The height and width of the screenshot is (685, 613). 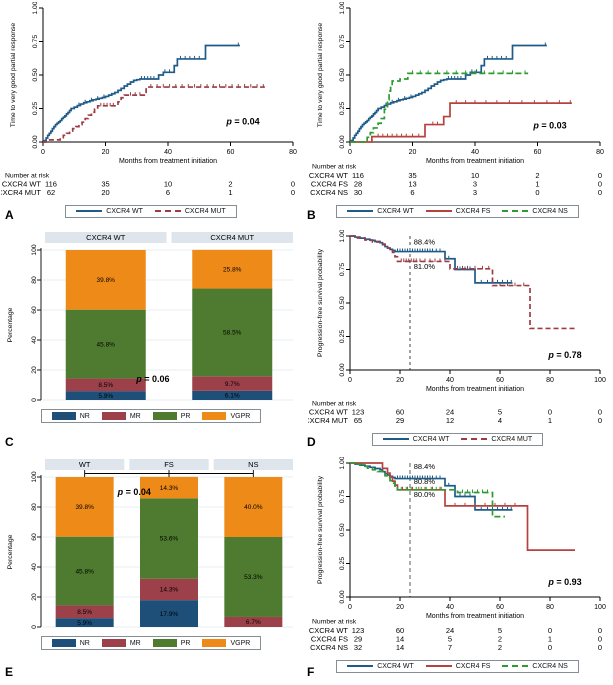 What do you see at coordinates (205, 211) in the screenshot?
I see `legend-label: CXCR4 MUT` at bounding box center [205, 211].